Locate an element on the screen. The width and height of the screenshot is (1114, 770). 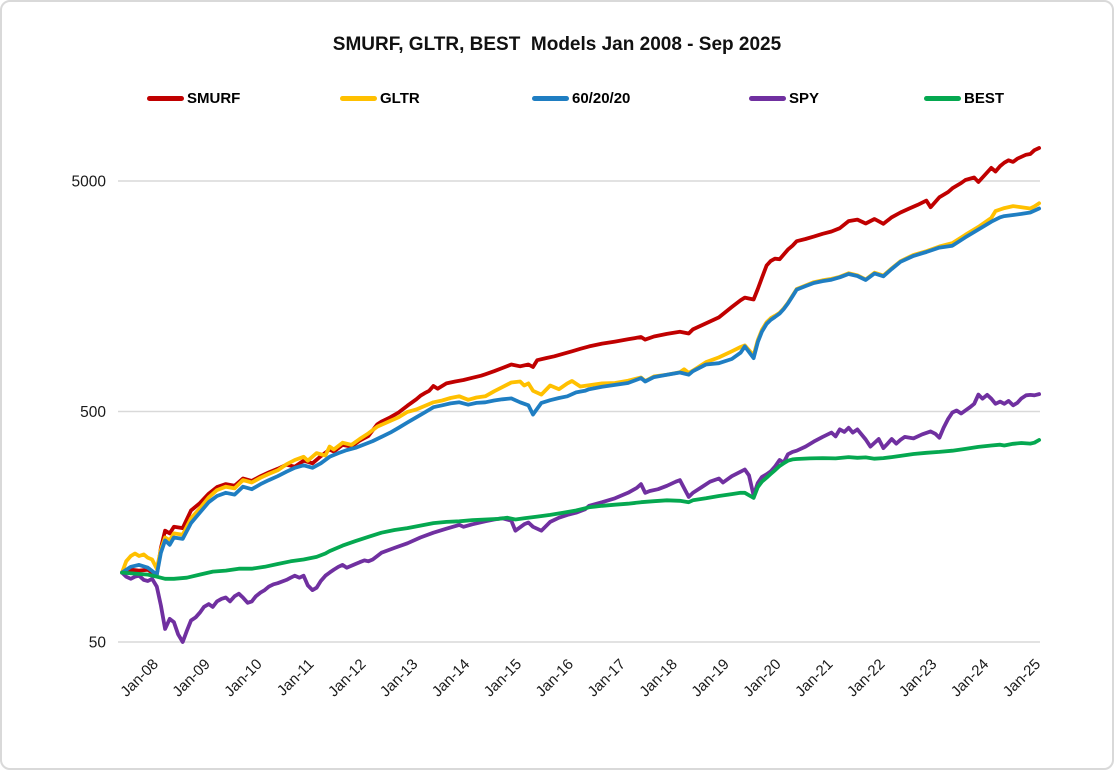
chart-legend: SMURF GLTR 60/20/20 SPY BEST is located at coordinates (557, 99).